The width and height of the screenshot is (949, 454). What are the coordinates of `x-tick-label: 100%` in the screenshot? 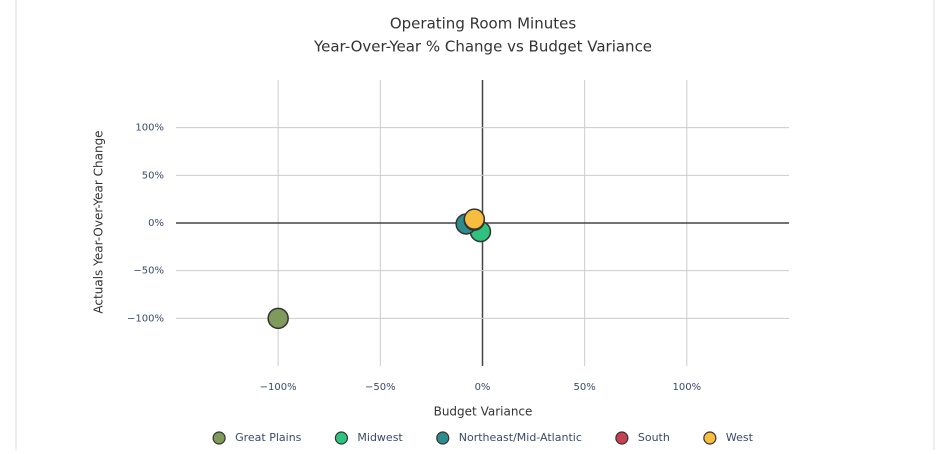 It's located at (687, 387).